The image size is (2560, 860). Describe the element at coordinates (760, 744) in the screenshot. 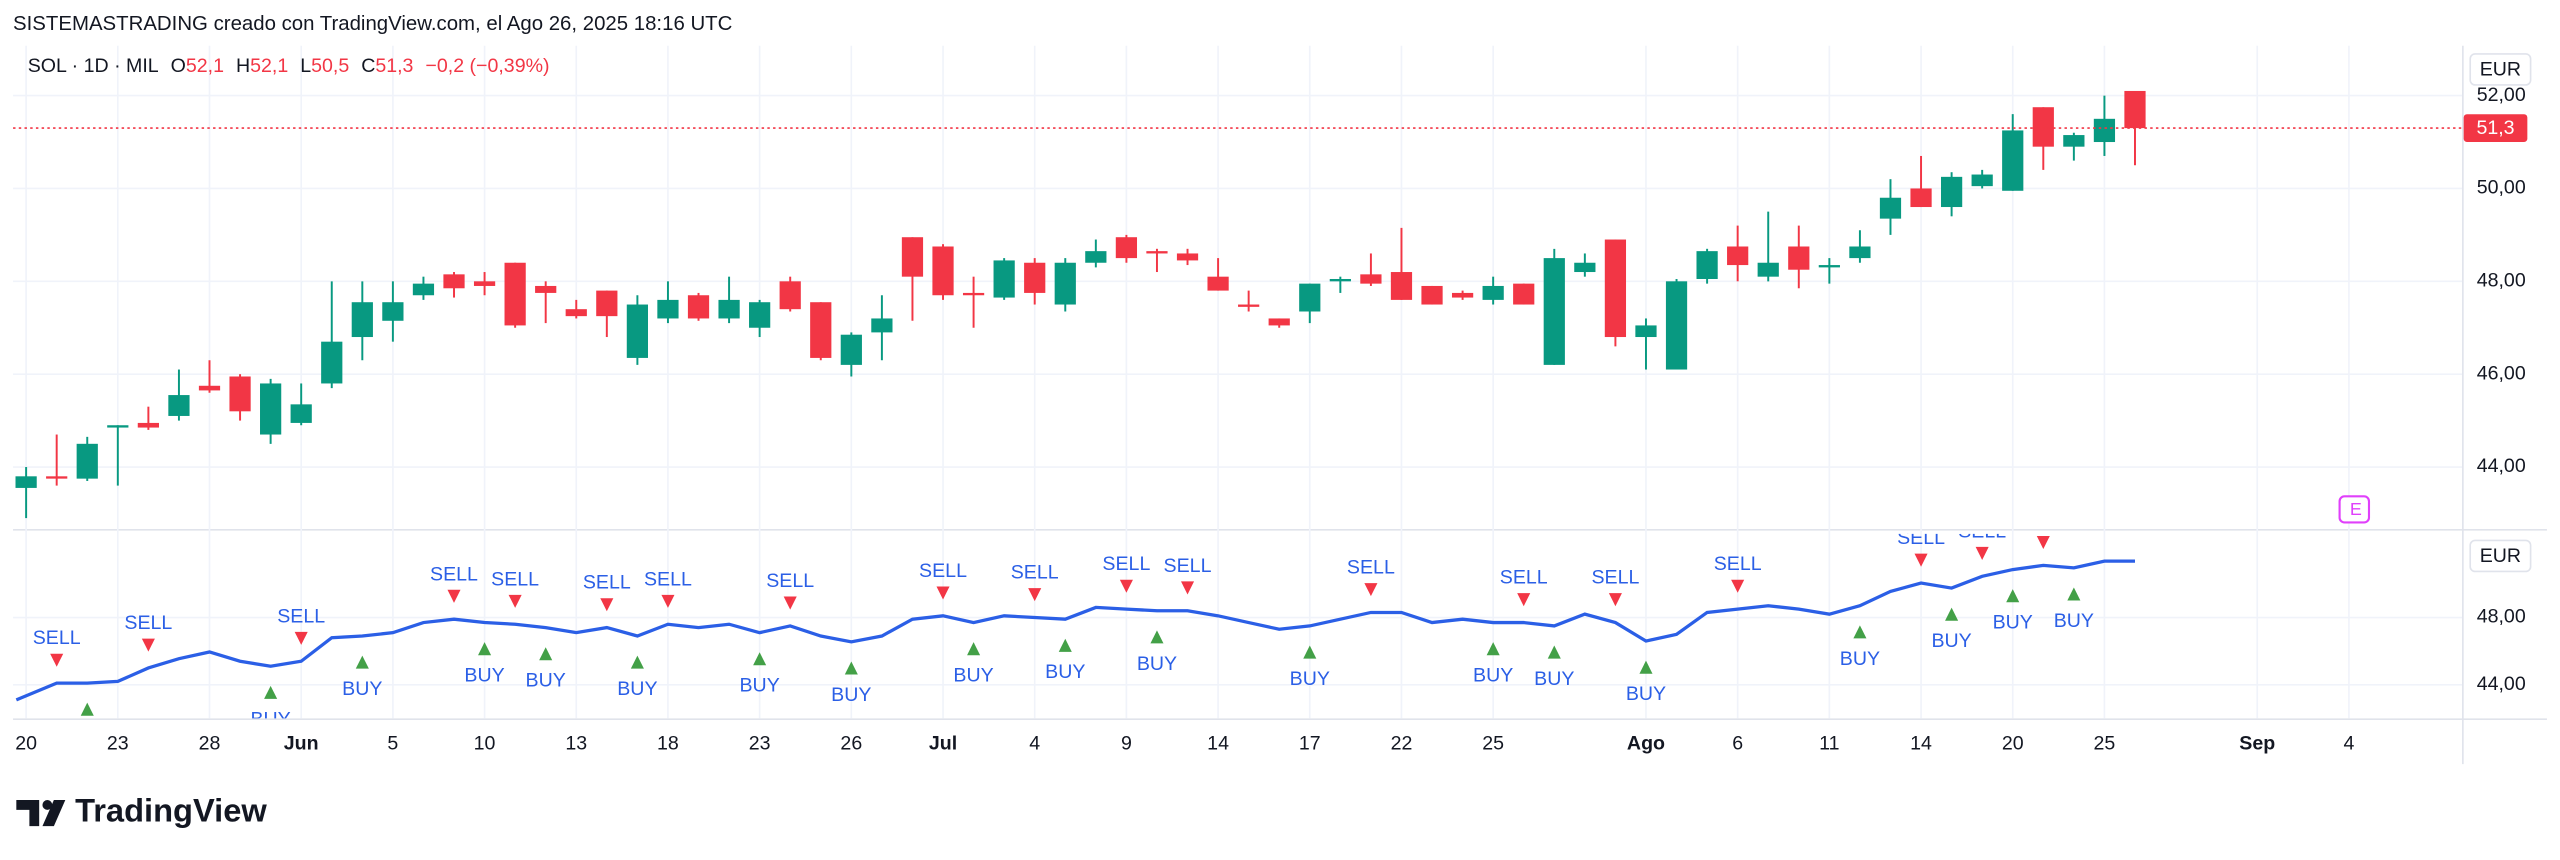

I see `x-tick-label: 23` at that location.